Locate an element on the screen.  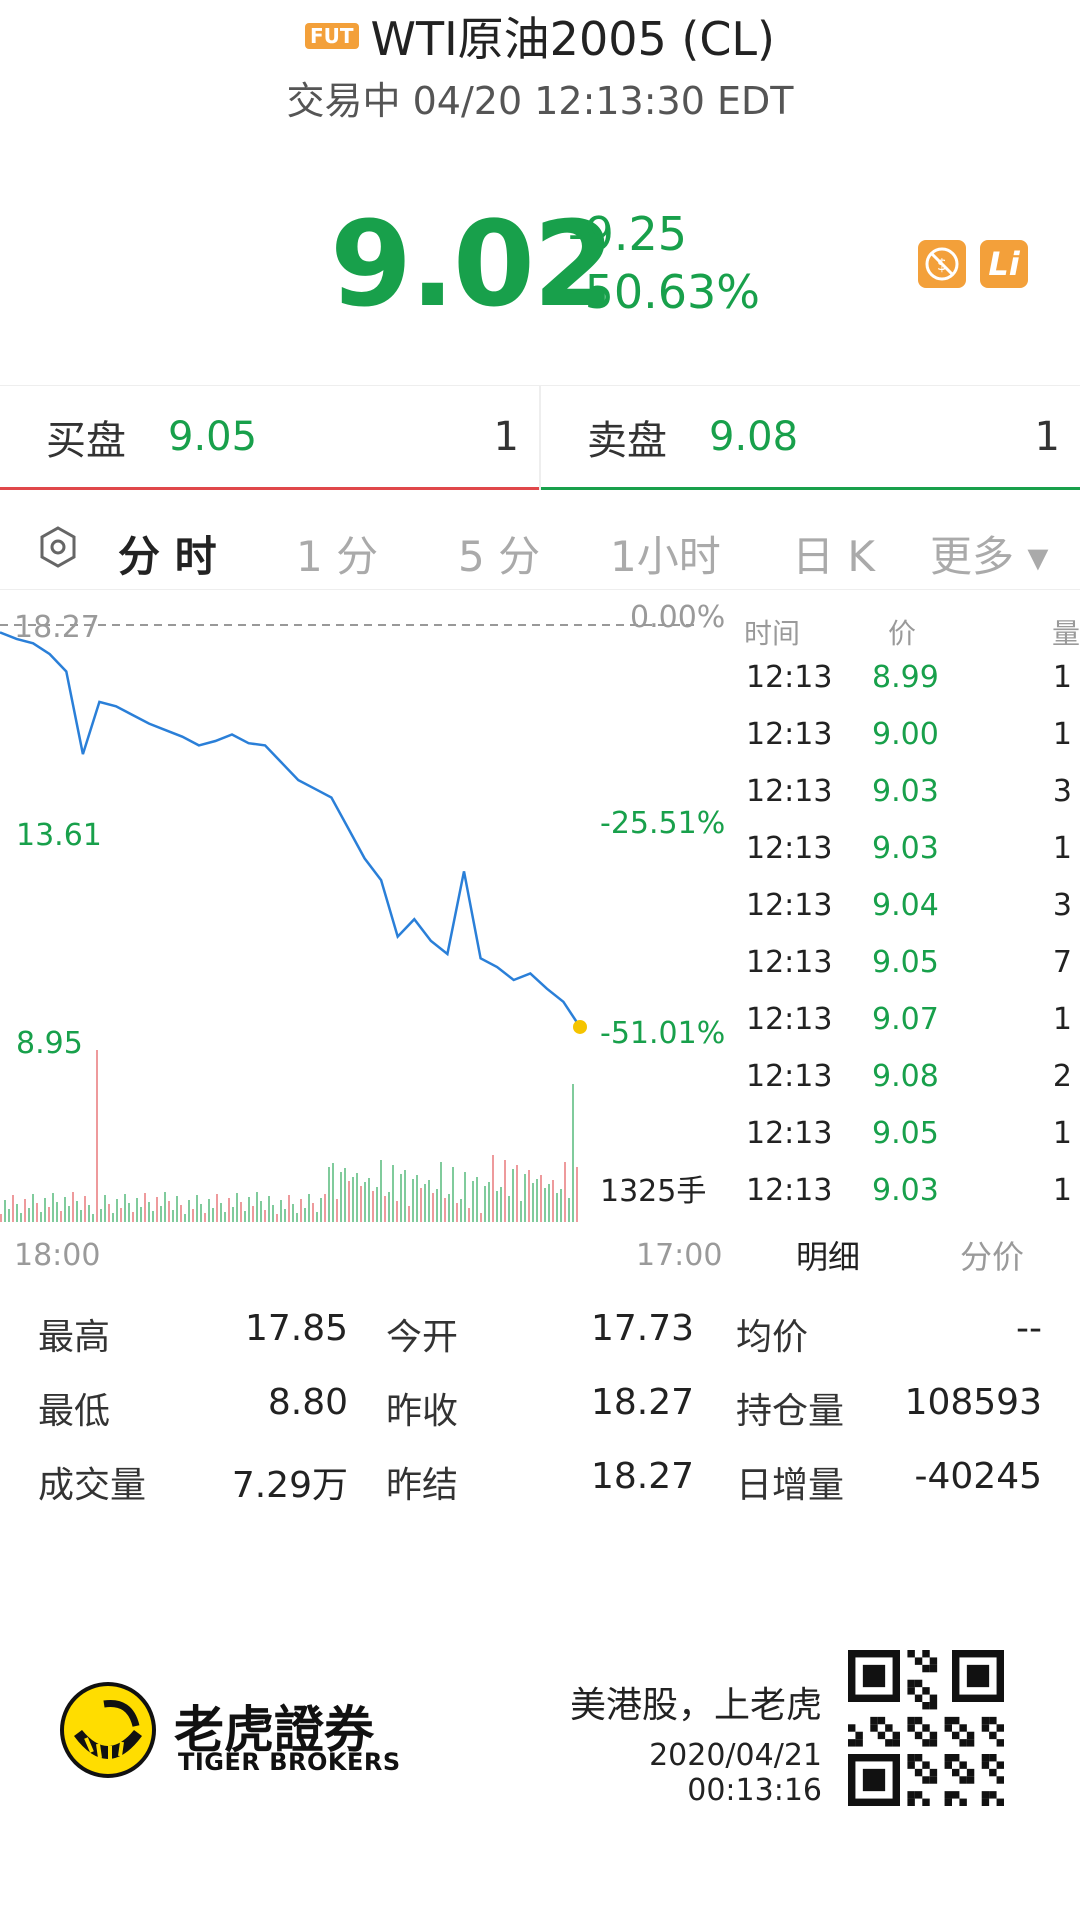
bid-box: 买盘 9.05 1 is located at coordinates (269, 438).